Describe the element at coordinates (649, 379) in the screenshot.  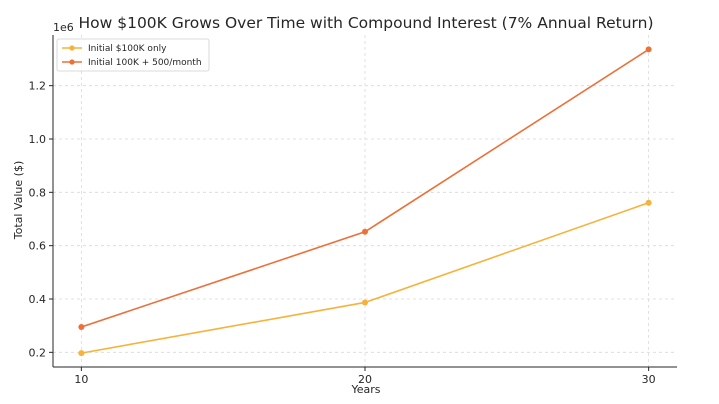
I see `x-tick-label: 30` at that location.